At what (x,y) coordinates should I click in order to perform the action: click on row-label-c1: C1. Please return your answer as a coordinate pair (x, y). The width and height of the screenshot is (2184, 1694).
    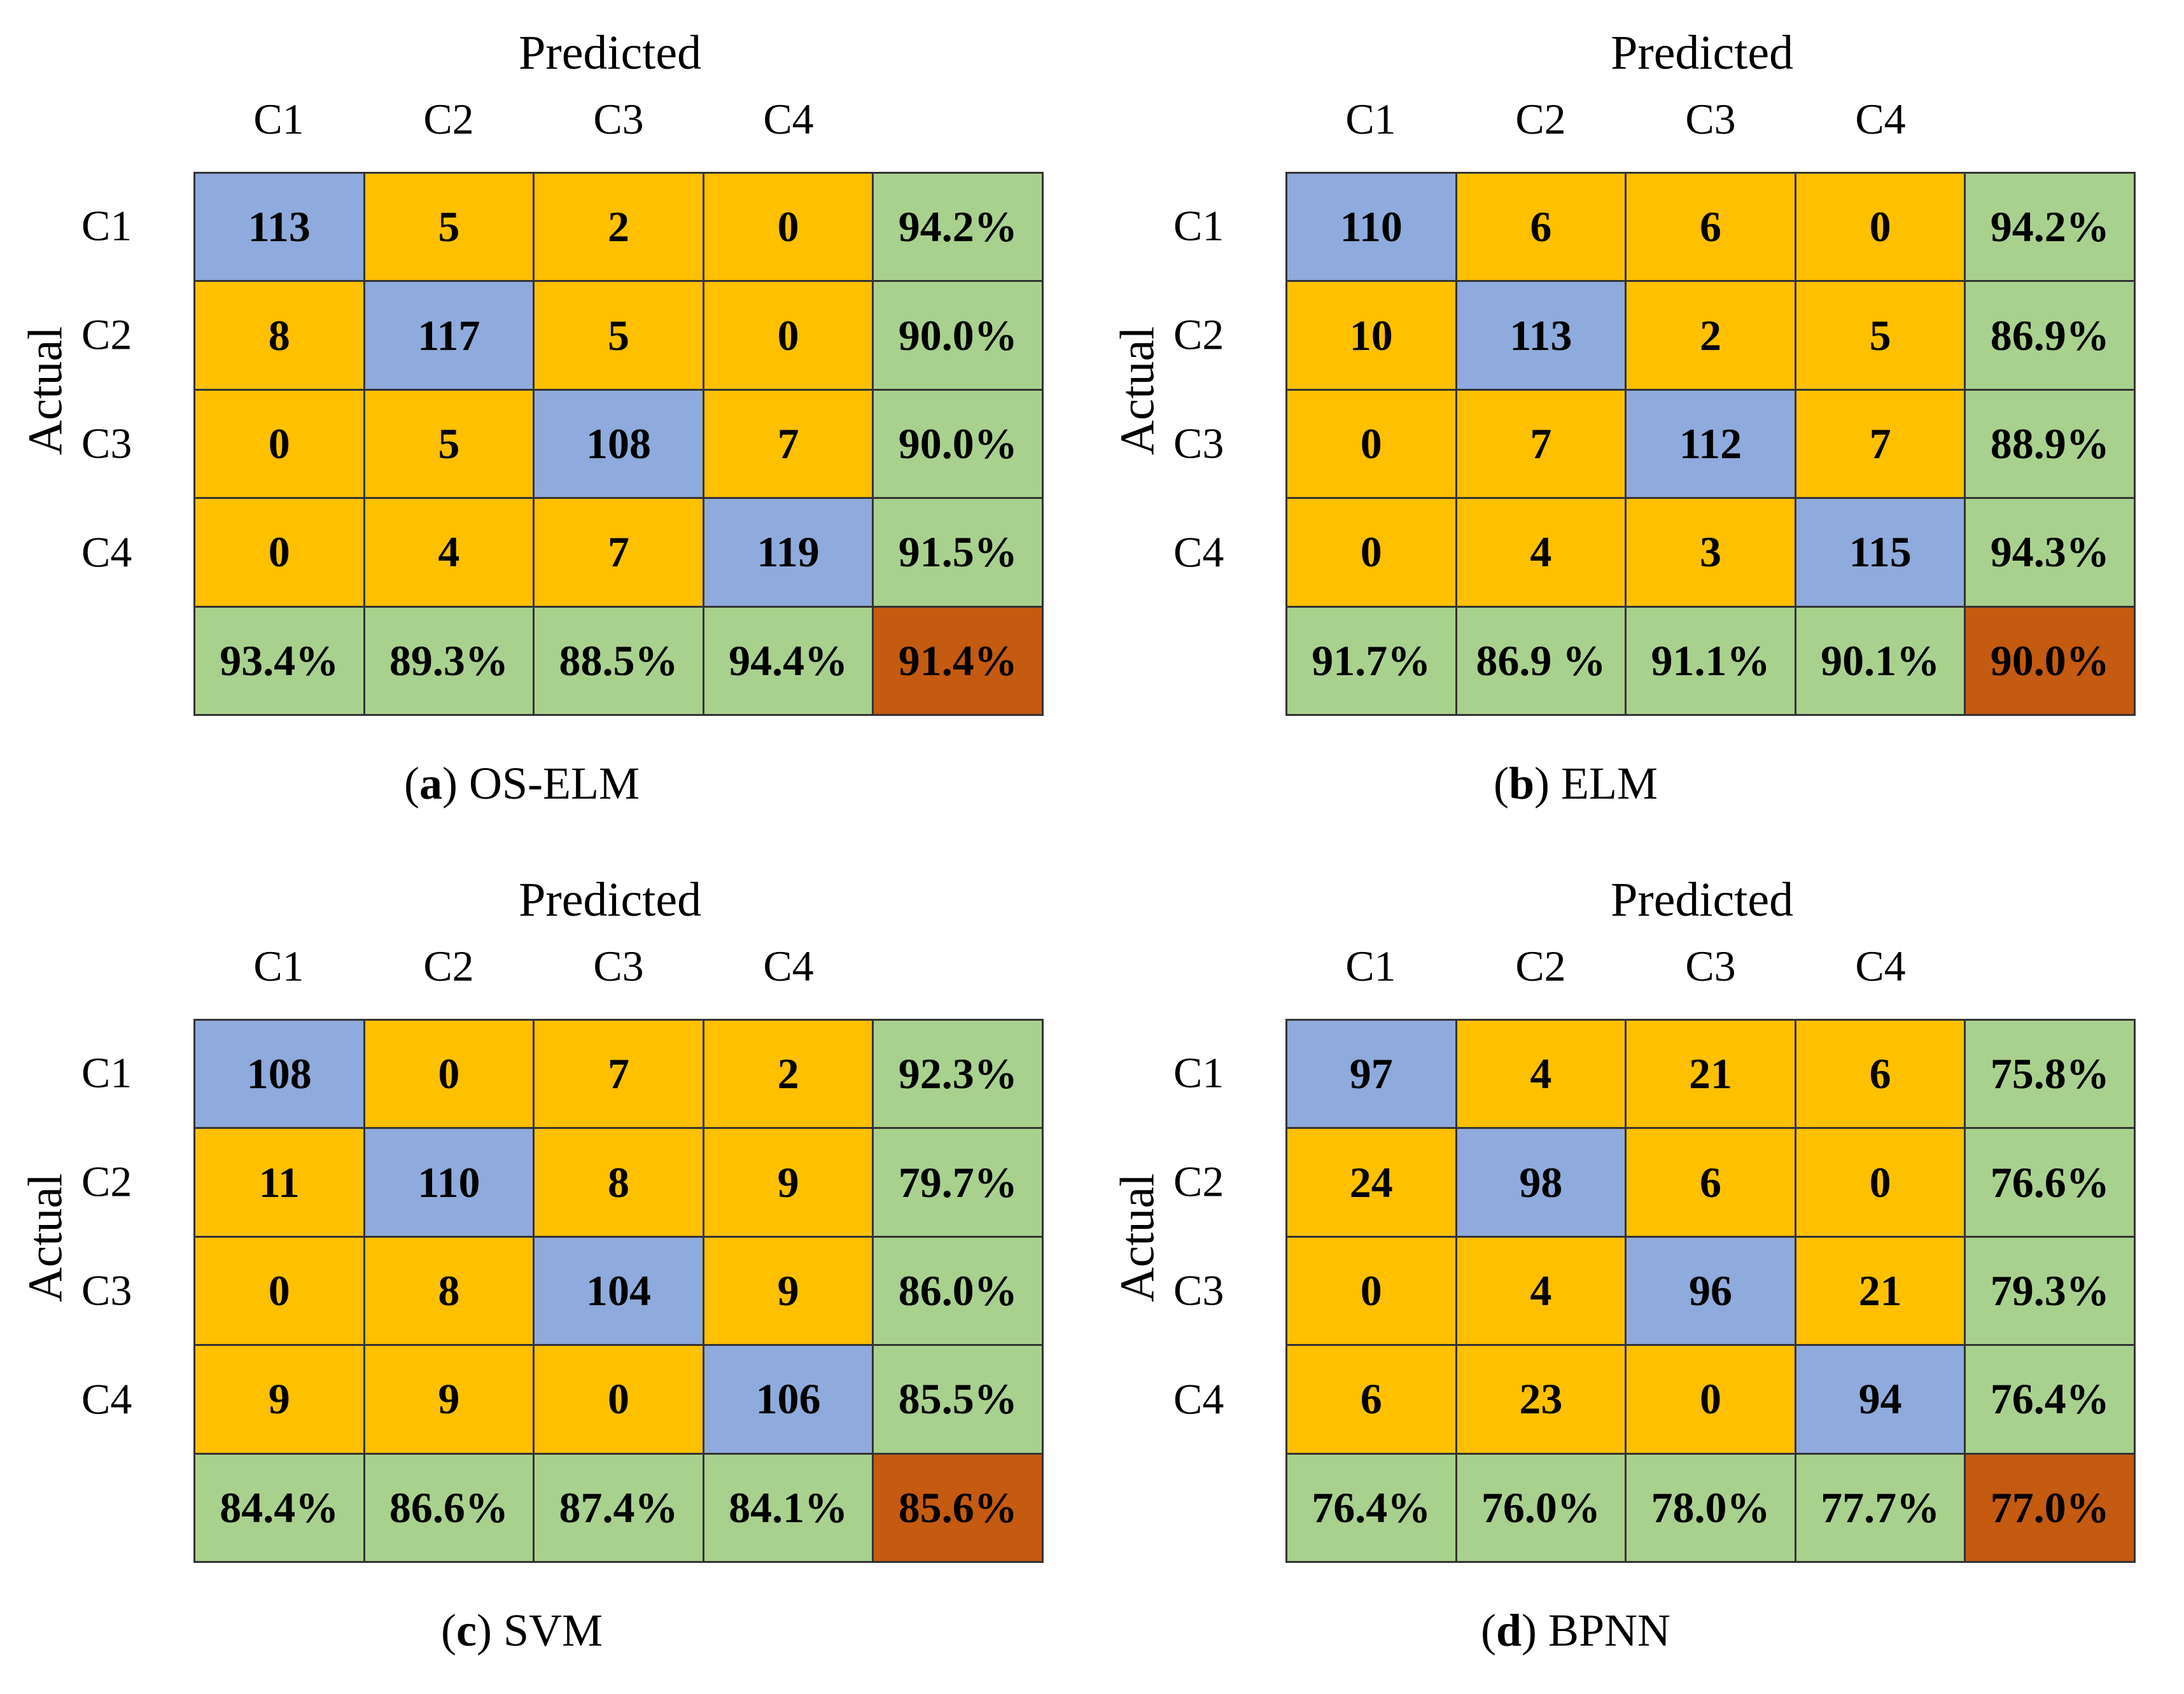
    Looking at the image, I should click on (106, 1072).